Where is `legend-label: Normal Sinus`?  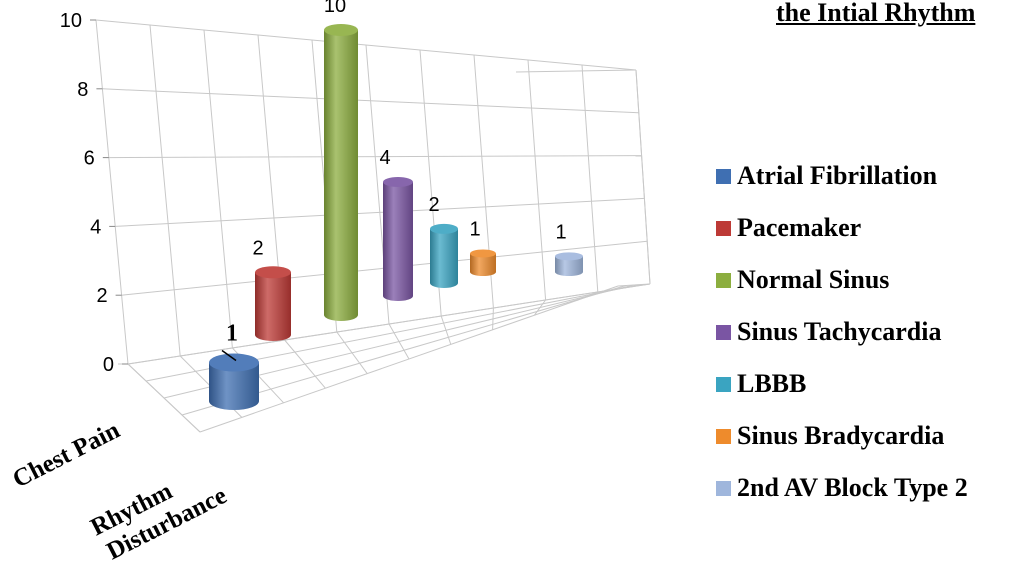
legend-label: Normal Sinus is located at coordinates (813, 279).